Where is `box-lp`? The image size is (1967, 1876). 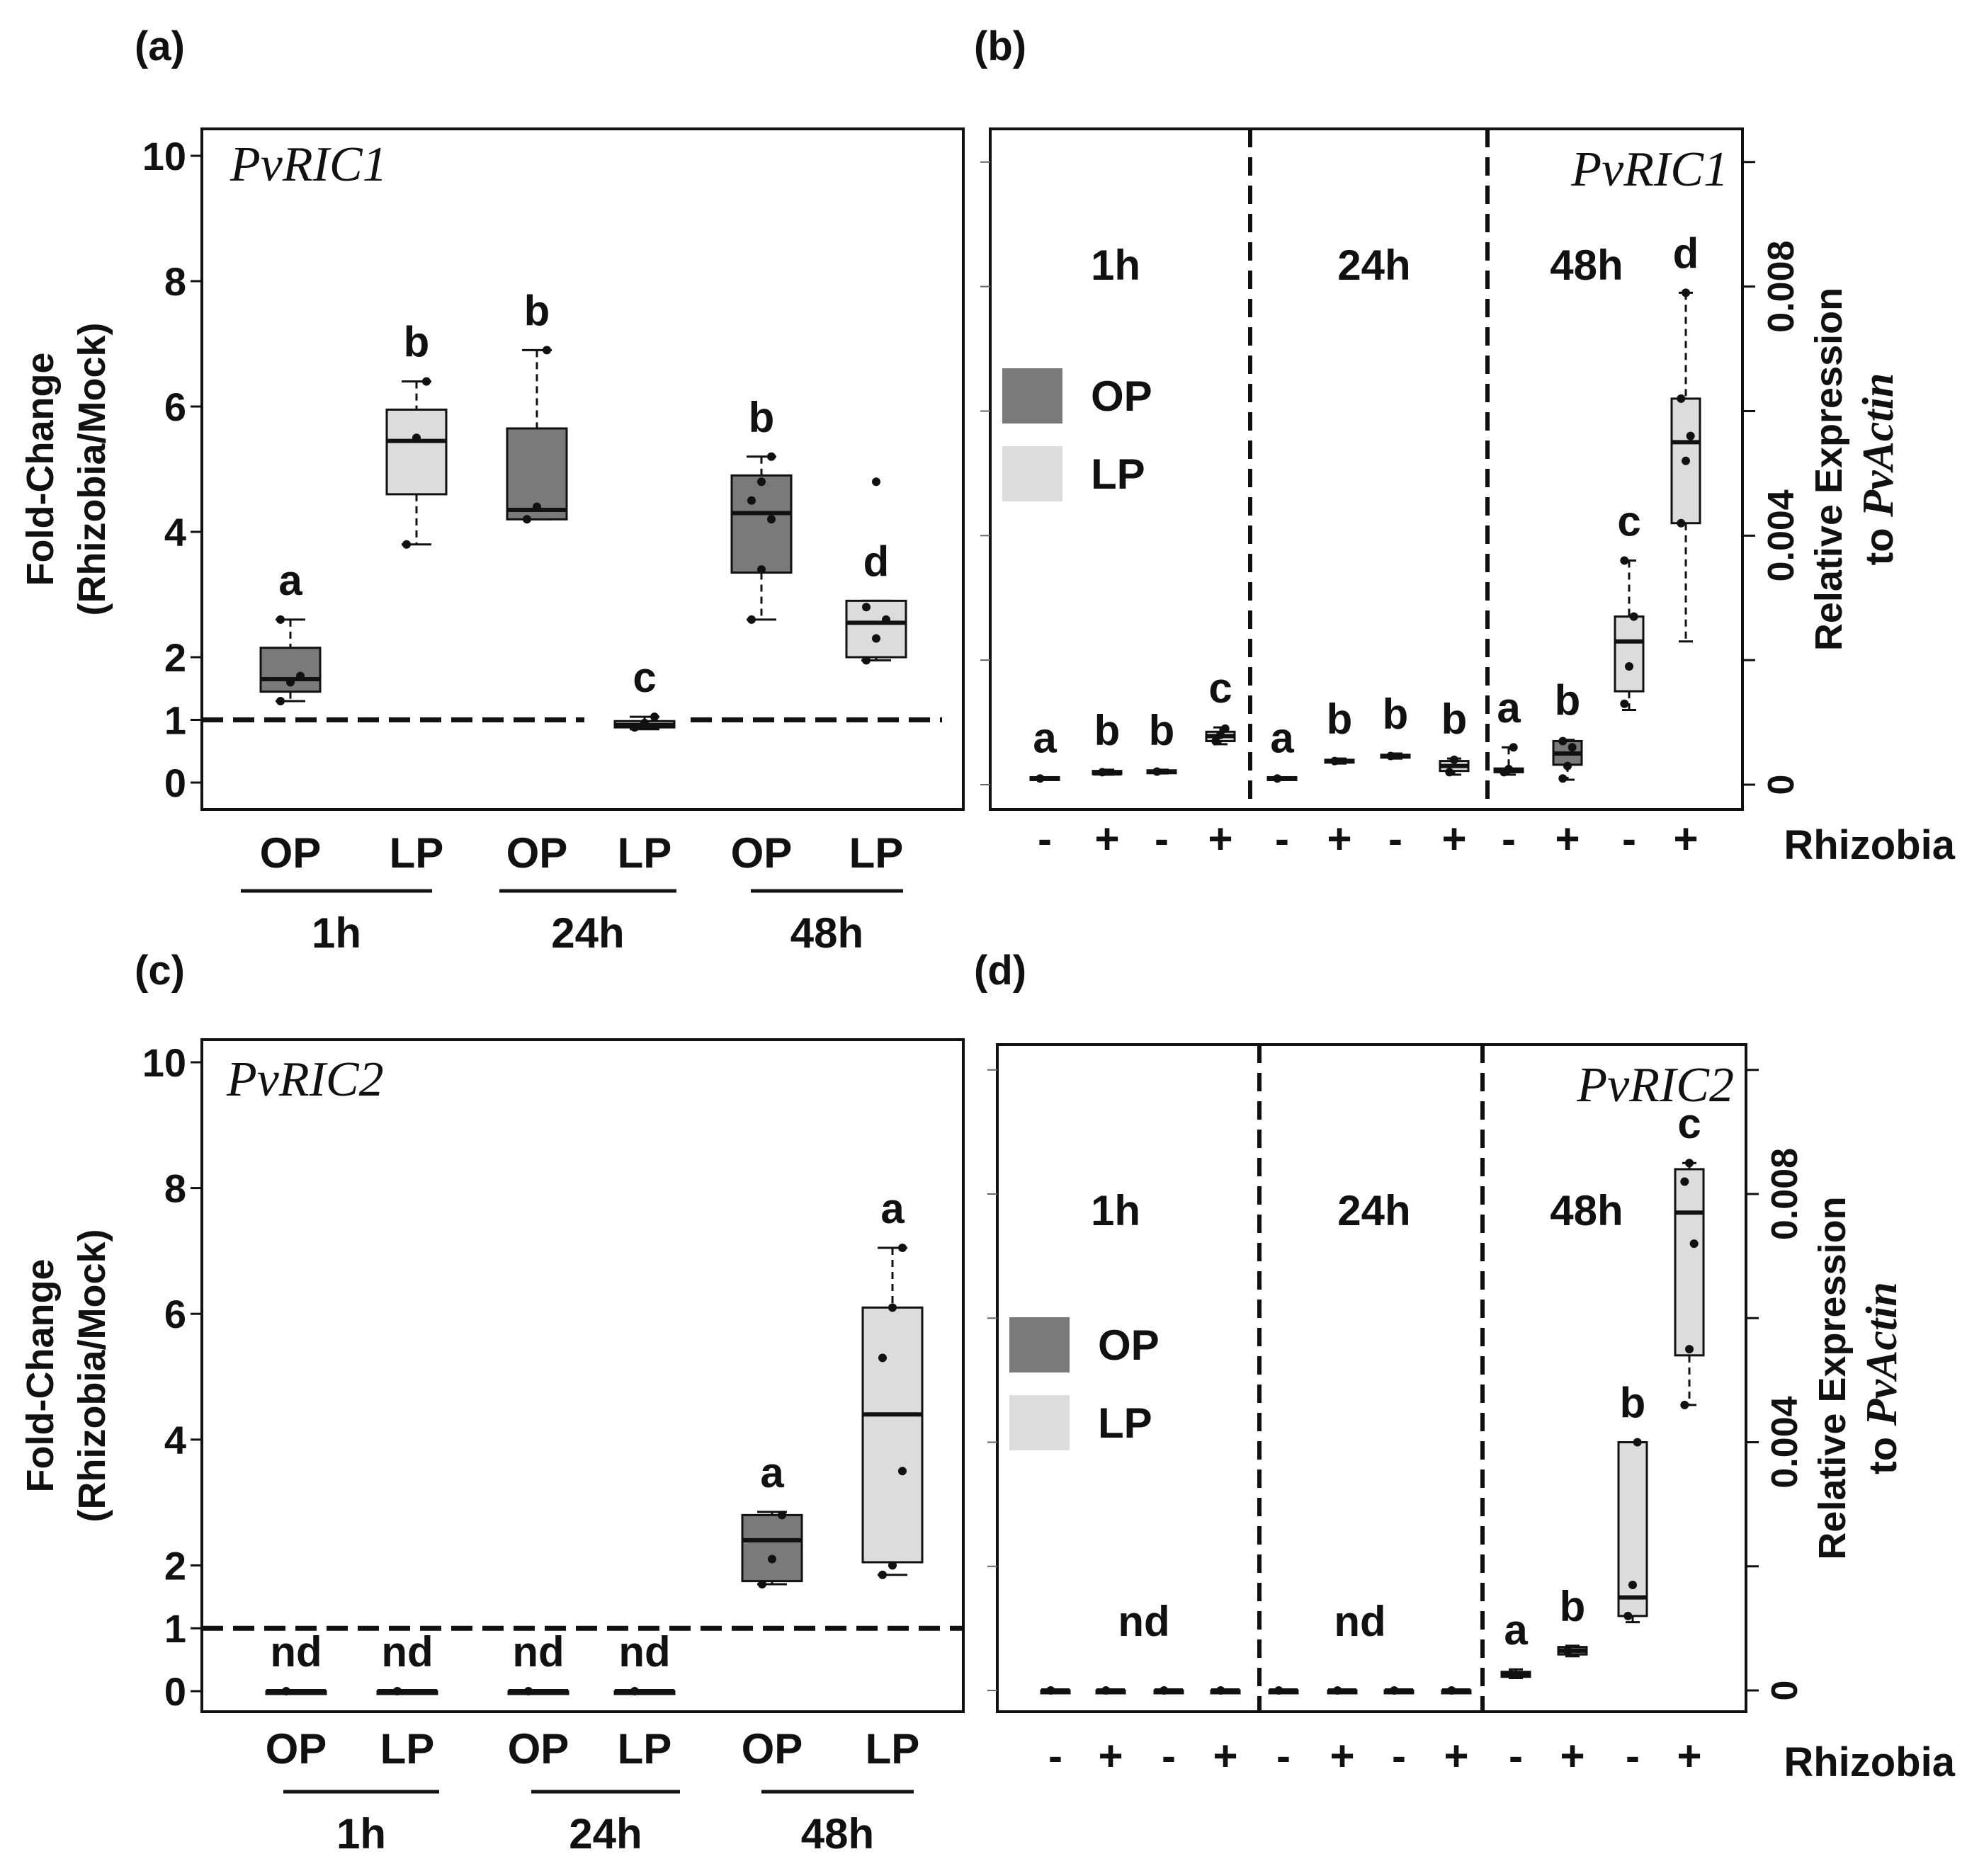
box-lp is located at coordinates (1399, 1691).